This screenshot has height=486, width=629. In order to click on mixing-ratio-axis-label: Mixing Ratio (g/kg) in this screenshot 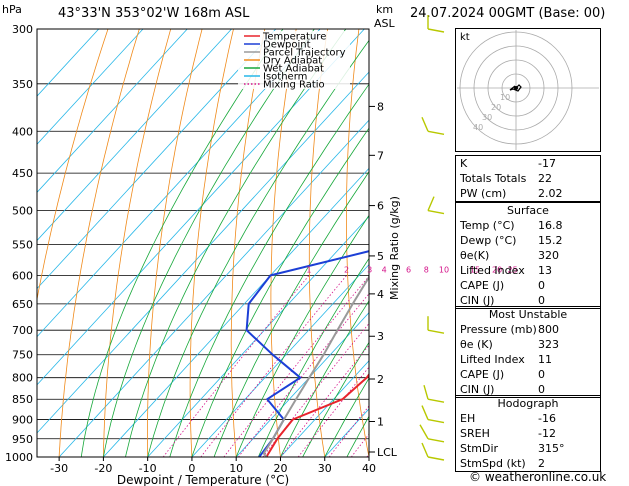, I will do `click(394, 248)`.